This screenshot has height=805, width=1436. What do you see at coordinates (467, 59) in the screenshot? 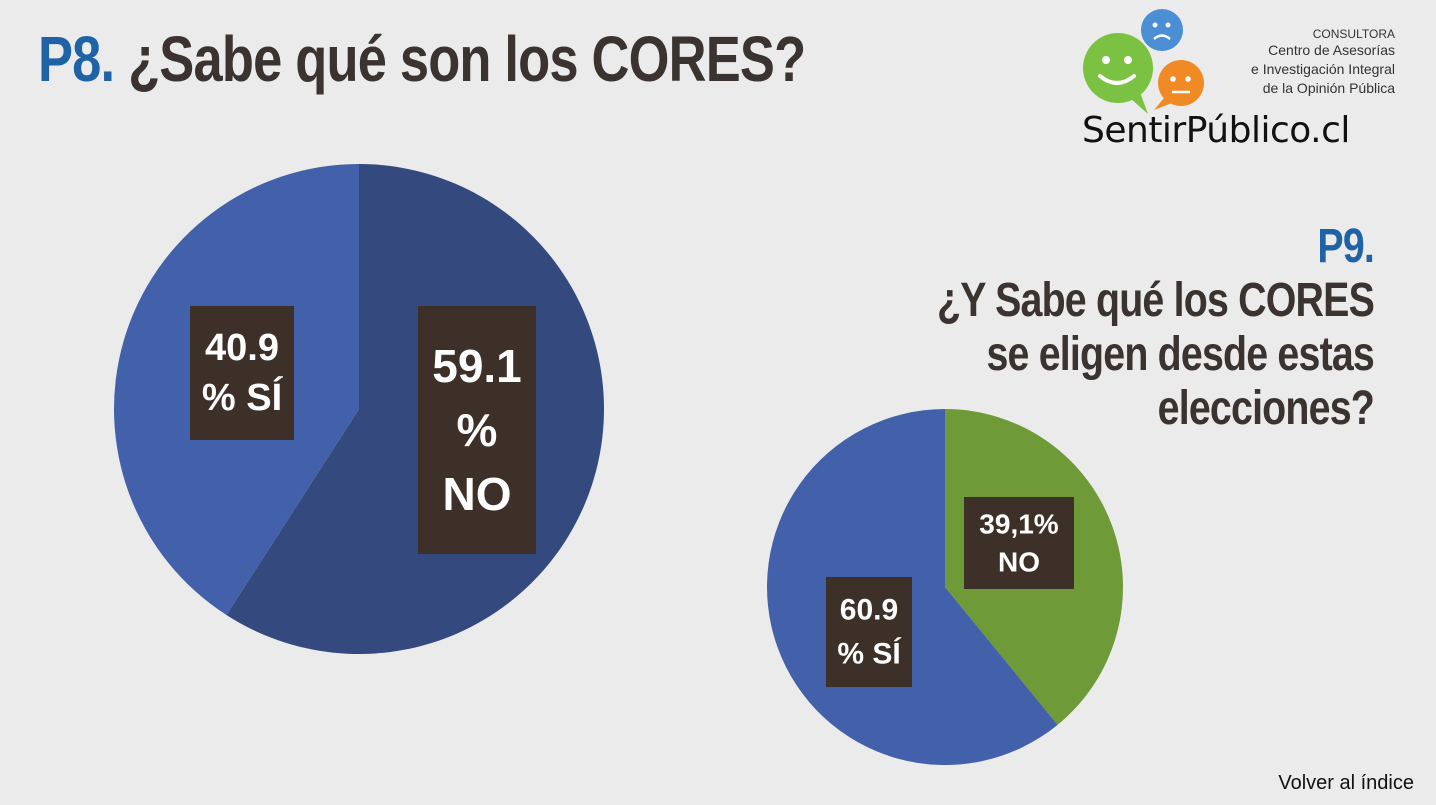
I see `p8-question-text: ¿Sabe qué son los CORES?` at bounding box center [467, 59].